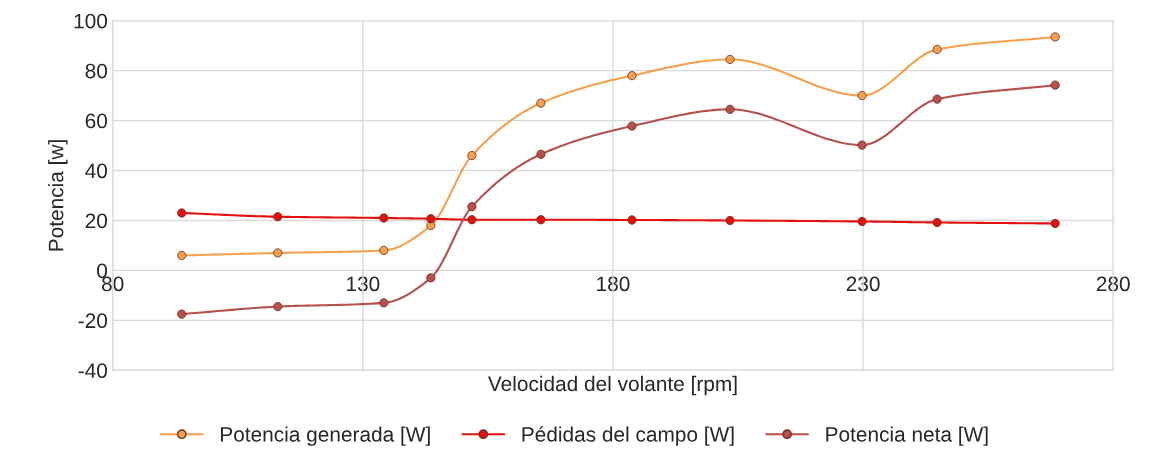  Describe the element at coordinates (96, 171) in the screenshot. I see `y-tick-label: 40` at that location.